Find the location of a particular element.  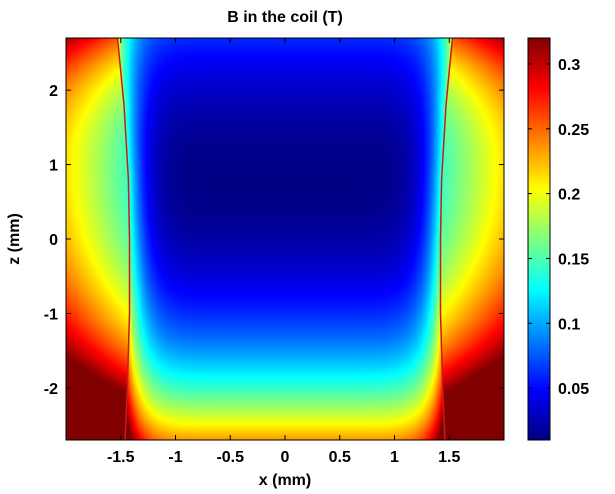

colorbar-tick-label: 0.25 is located at coordinates (573, 130).